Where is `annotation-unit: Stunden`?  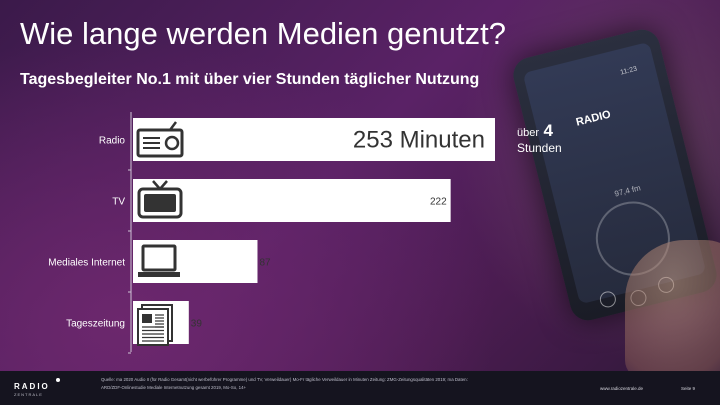 annotation-unit: Stunden is located at coordinates (539, 148).